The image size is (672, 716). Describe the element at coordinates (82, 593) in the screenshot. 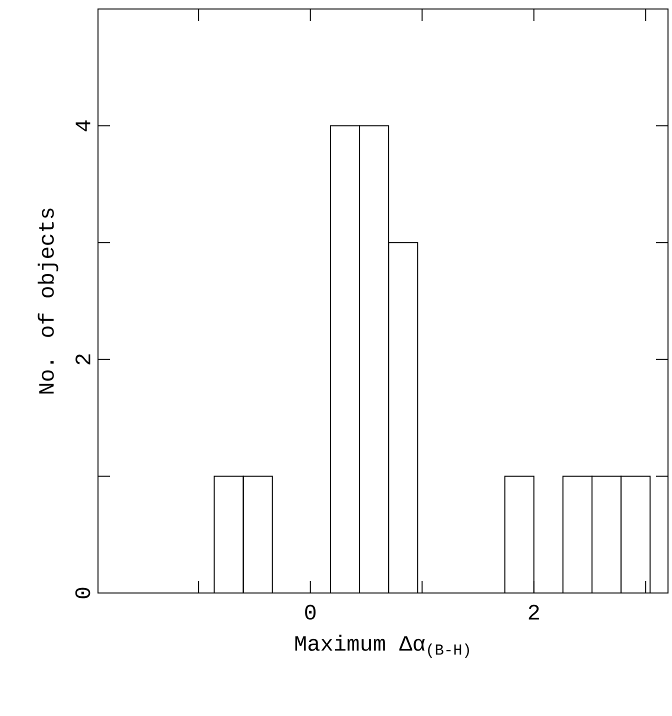

I see `y-tick-label: 0` at that location.